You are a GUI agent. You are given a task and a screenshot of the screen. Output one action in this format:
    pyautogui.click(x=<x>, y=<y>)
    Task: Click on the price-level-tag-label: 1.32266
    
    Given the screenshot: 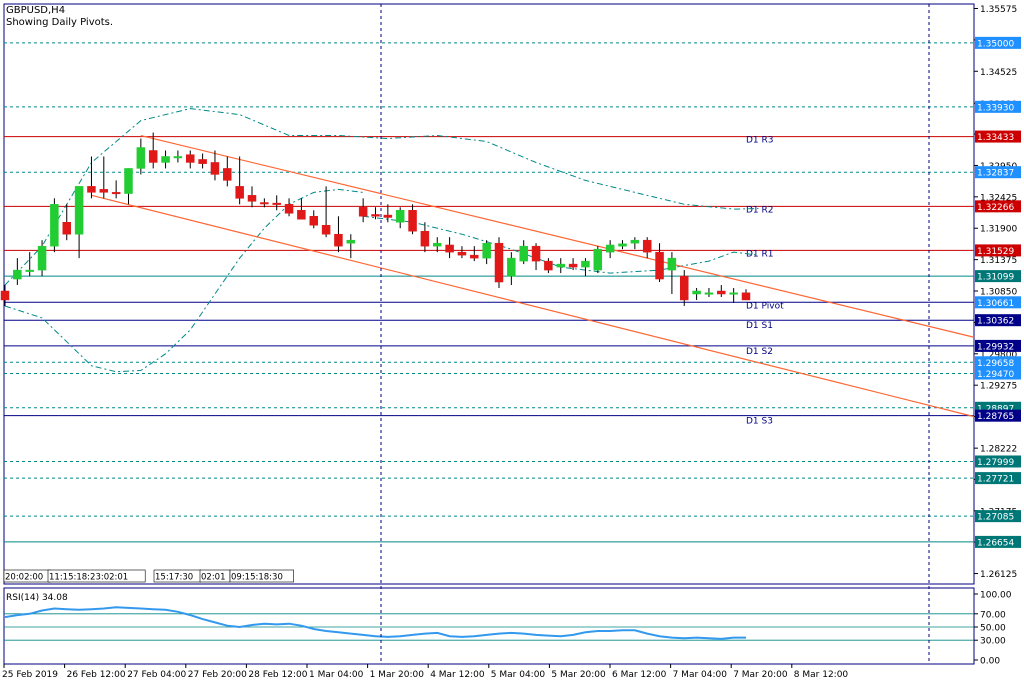 What is the action you would take?
    pyautogui.click(x=995, y=208)
    